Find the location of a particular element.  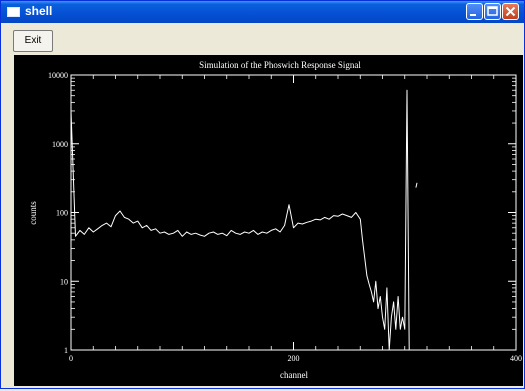

minimize-icon is located at coordinates (473, 15).